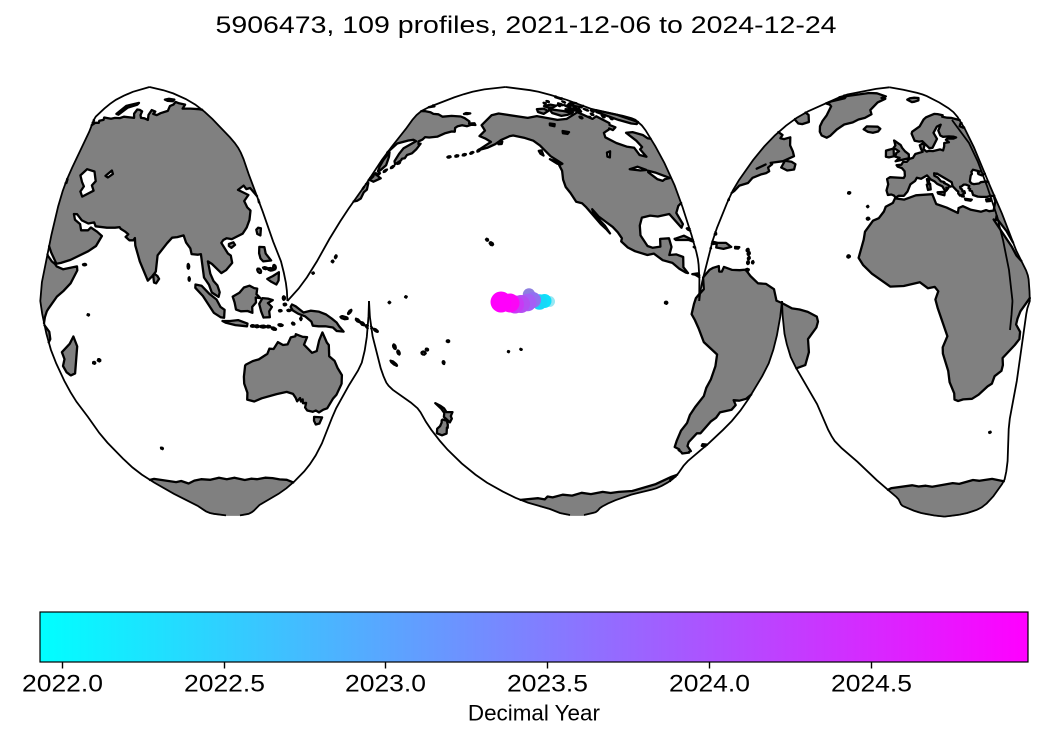 The image size is (1050, 755). What do you see at coordinates (62, 684) in the screenshot?
I see `svg-text: 2022.0` at bounding box center [62, 684].